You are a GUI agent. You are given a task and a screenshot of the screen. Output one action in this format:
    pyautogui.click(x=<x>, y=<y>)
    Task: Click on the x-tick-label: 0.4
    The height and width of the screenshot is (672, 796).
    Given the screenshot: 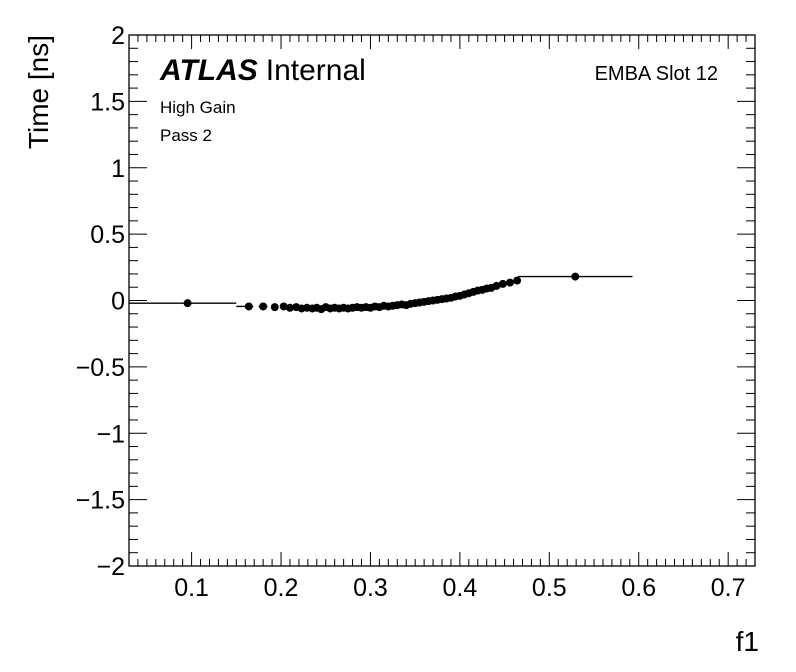 What is the action you would take?
    pyautogui.click(x=460, y=588)
    